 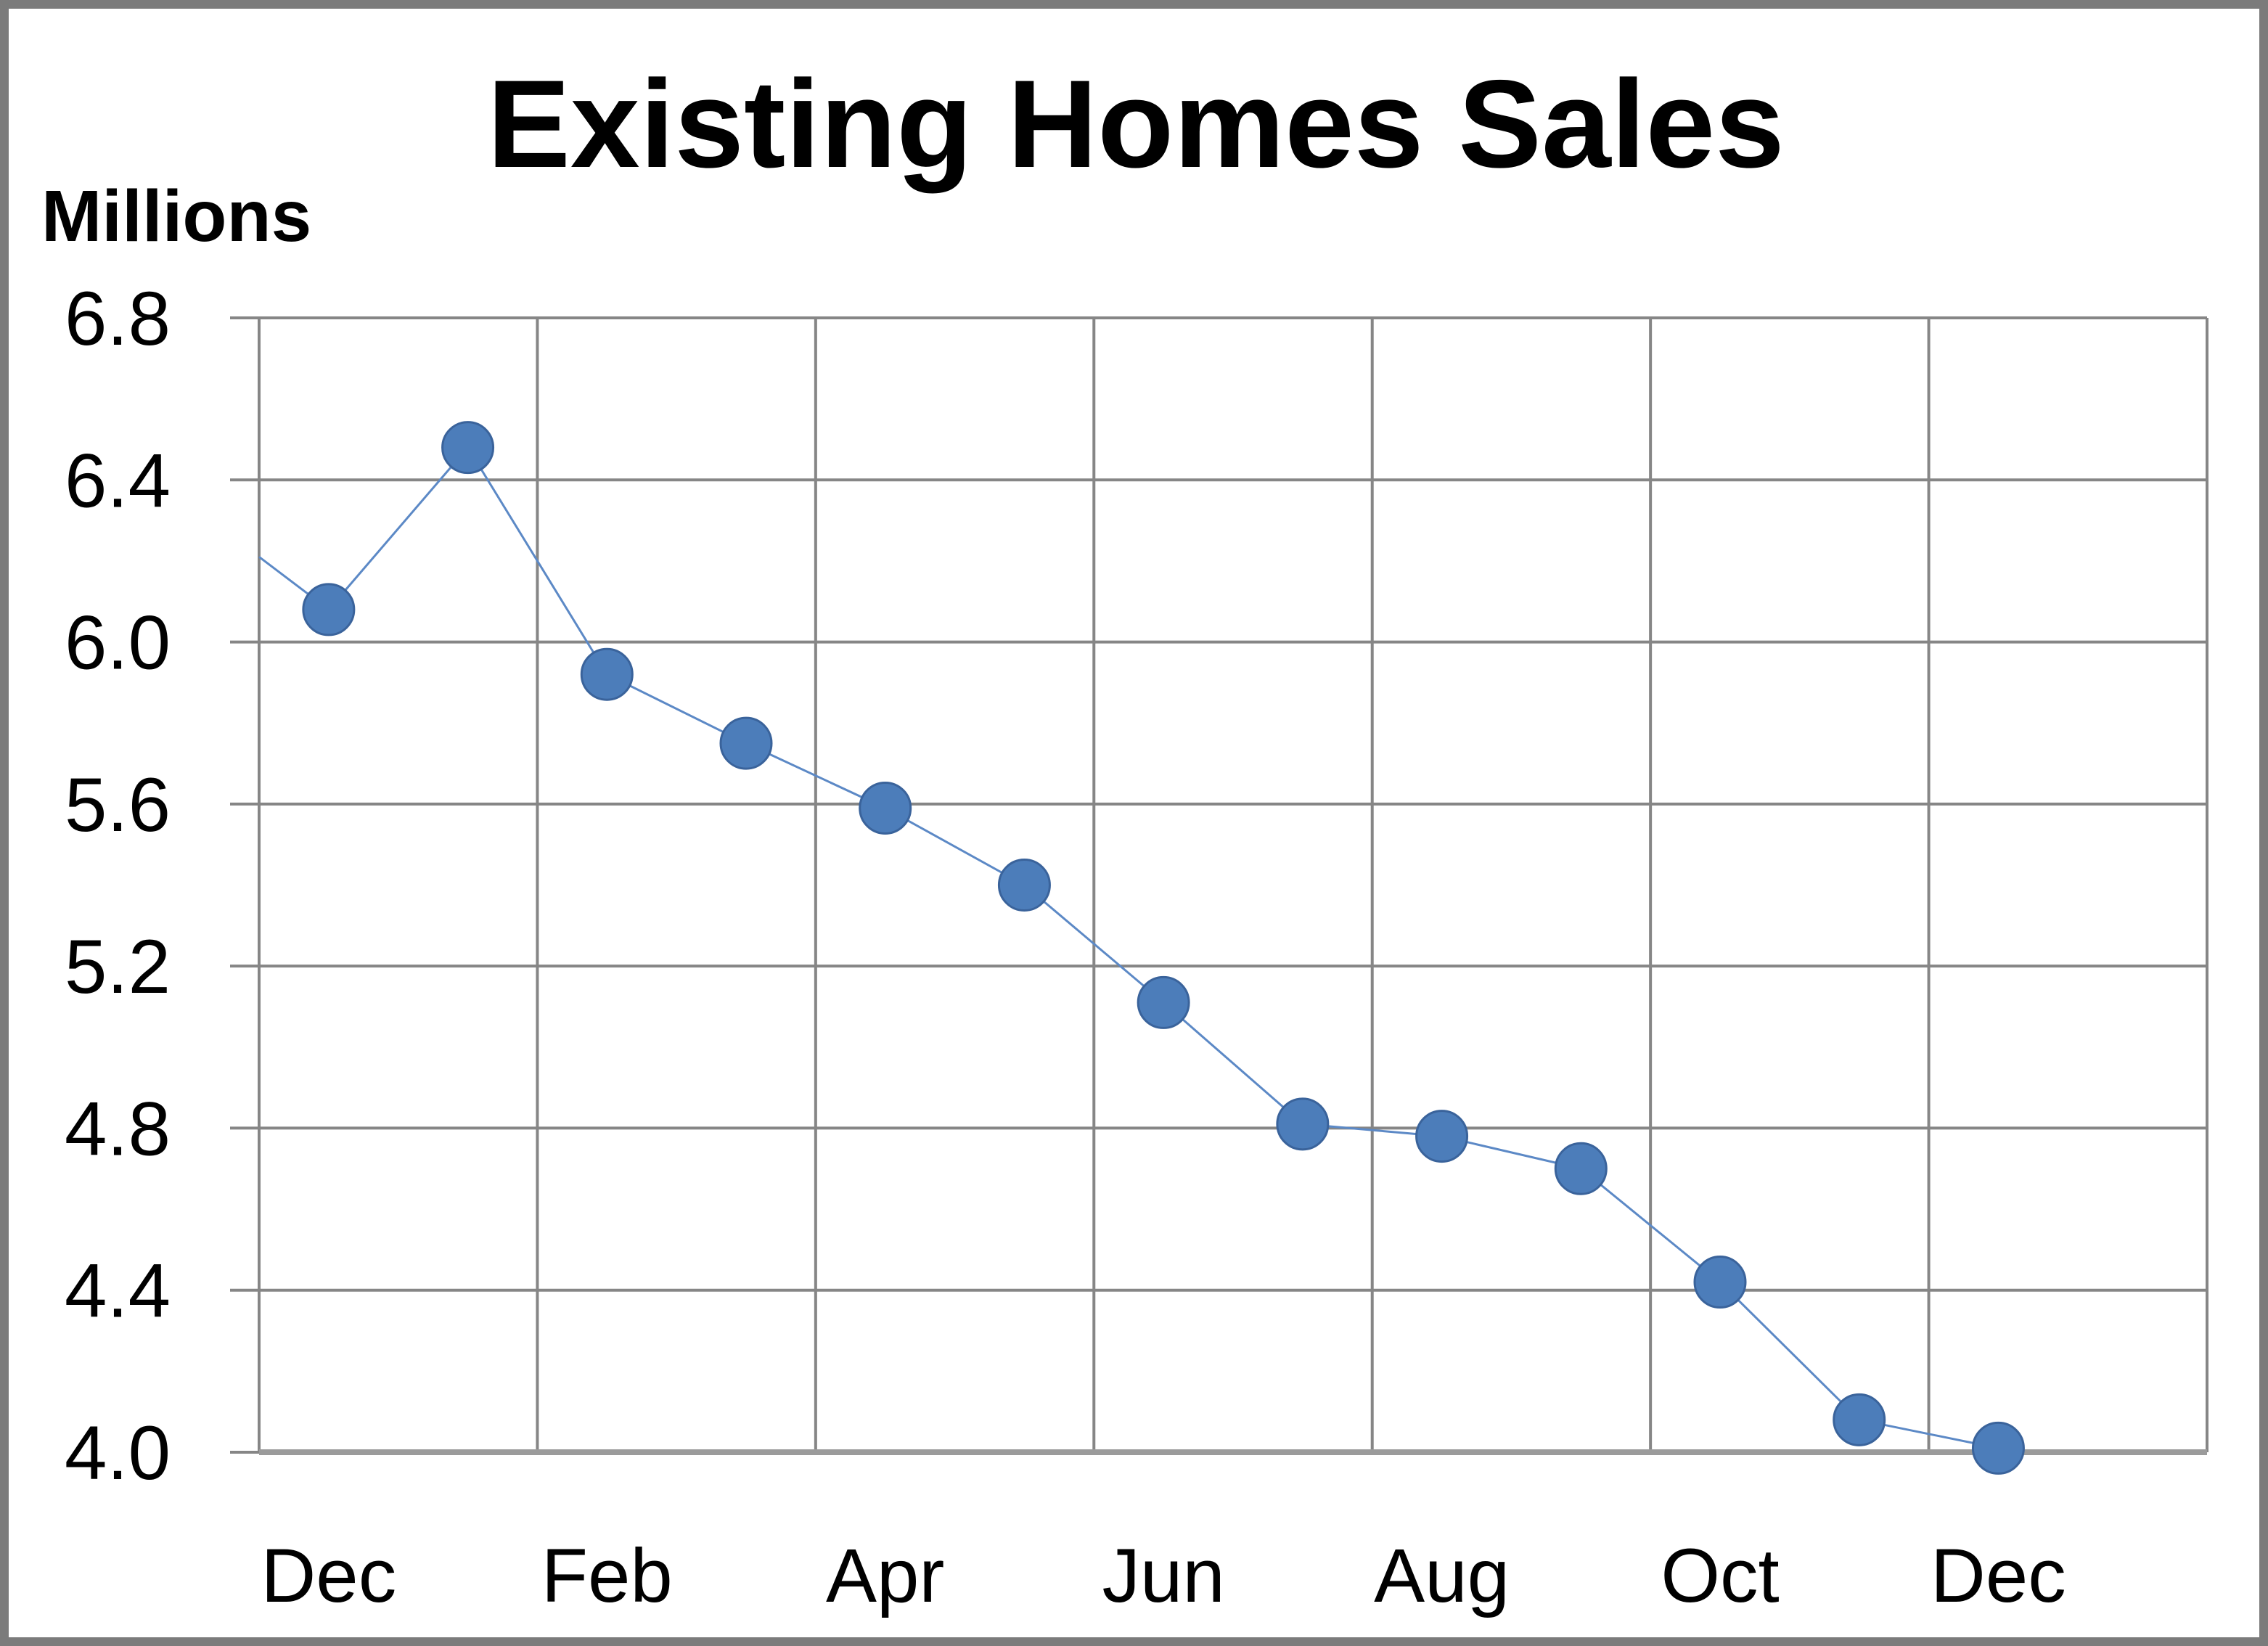 What do you see at coordinates (1136, 124) in the screenshot?
I see `chart-title: Existing Homes Sales` at bounding box center [1136, 124].